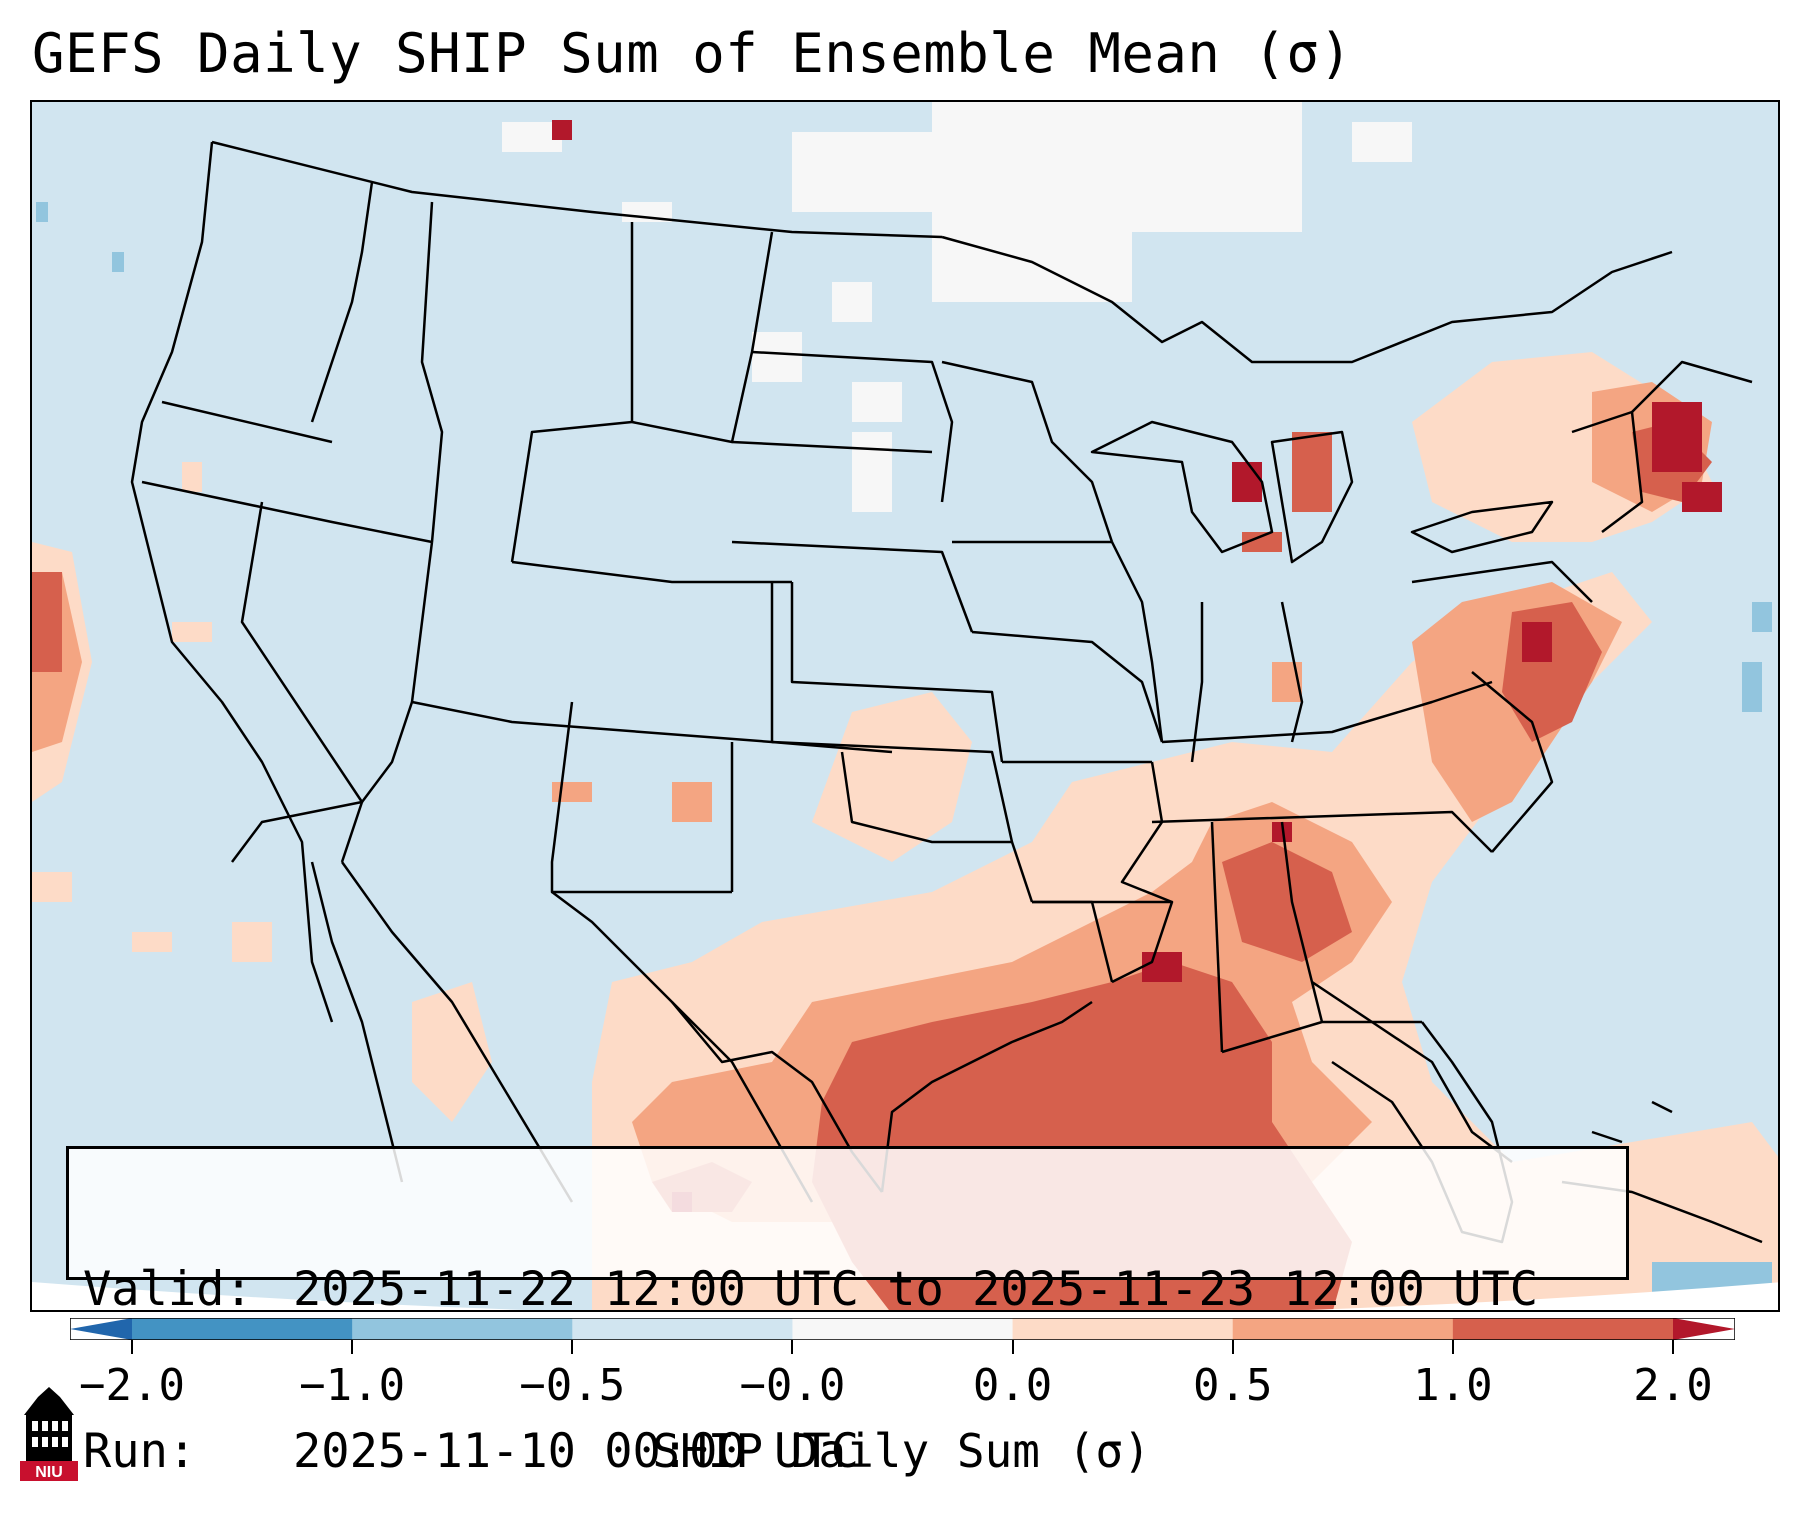 The height and width of the screenshot is (1533, 1803). Describe the element at coordinates (1673, 1385) in the screenshot. I see `colorbar-tick-label: 2.0` at that location.